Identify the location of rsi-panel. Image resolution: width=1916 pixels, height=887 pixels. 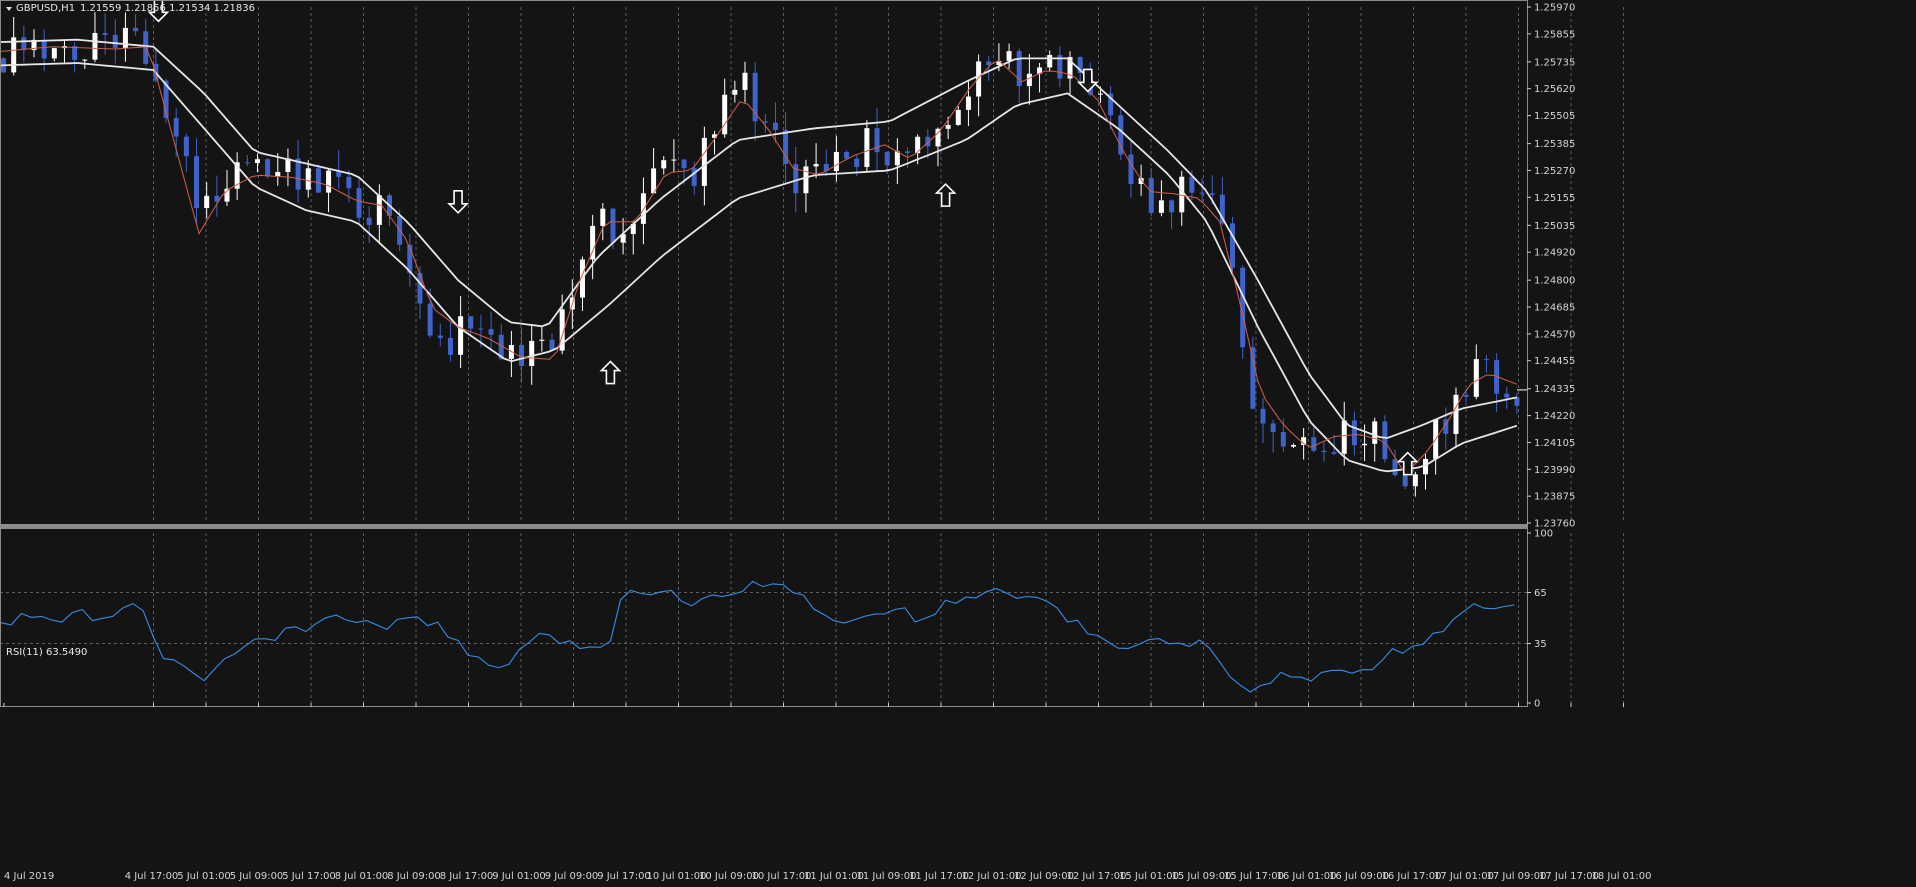
(757, 636).